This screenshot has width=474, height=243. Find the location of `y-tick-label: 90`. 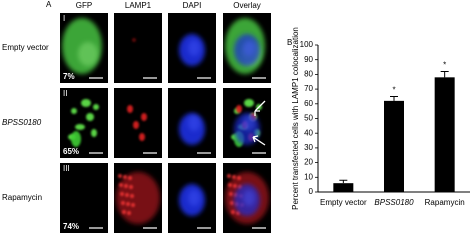

y-tick-label: 90 is located at coordinates (308, 59).